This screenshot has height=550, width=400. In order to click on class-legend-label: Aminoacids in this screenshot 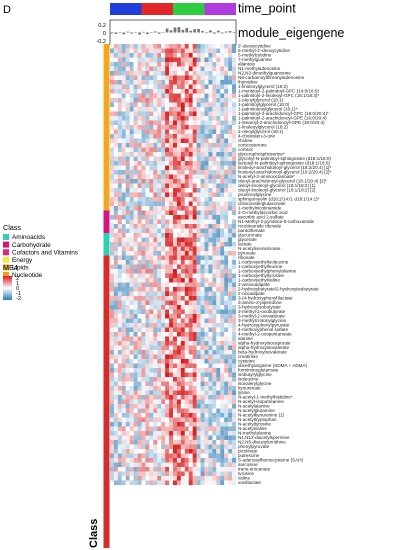, I will do `click(28, 237)`.